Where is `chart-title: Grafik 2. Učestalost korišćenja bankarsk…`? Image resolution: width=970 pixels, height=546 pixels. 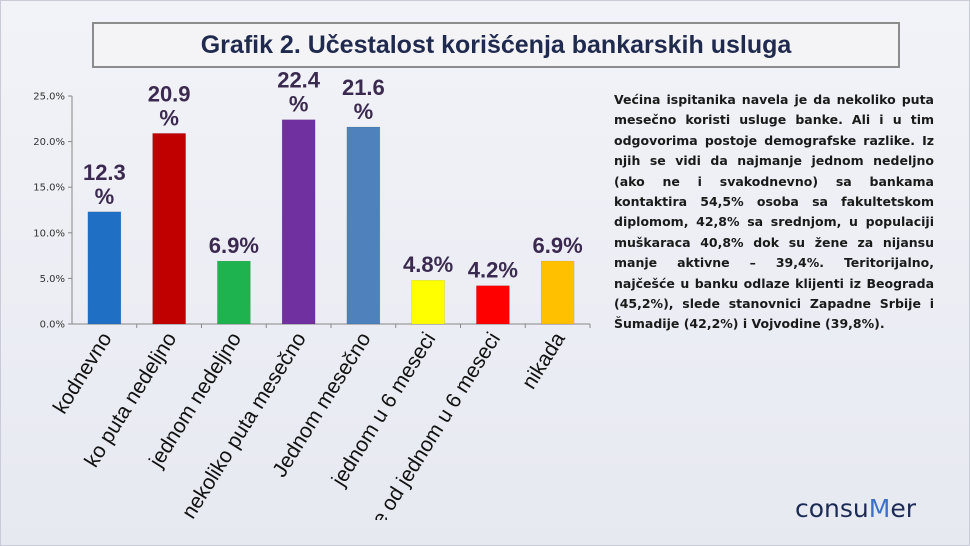
chart-title: Grafik 2. Učestalost korišćenja bankarsk… is located at coordinates (496, 44).